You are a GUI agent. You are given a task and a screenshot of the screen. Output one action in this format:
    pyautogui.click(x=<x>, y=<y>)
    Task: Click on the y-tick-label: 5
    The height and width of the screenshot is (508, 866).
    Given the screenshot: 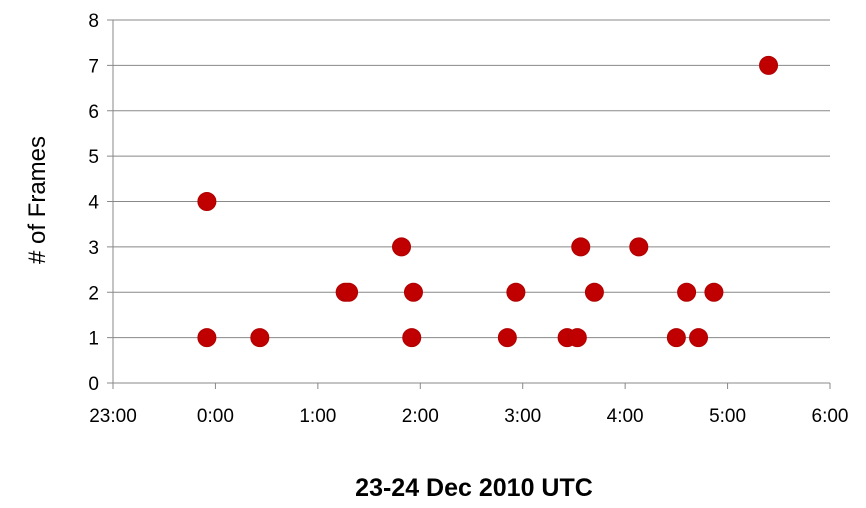 What is the action you would take?
    pyautogui.click(x=93, y=157)
    